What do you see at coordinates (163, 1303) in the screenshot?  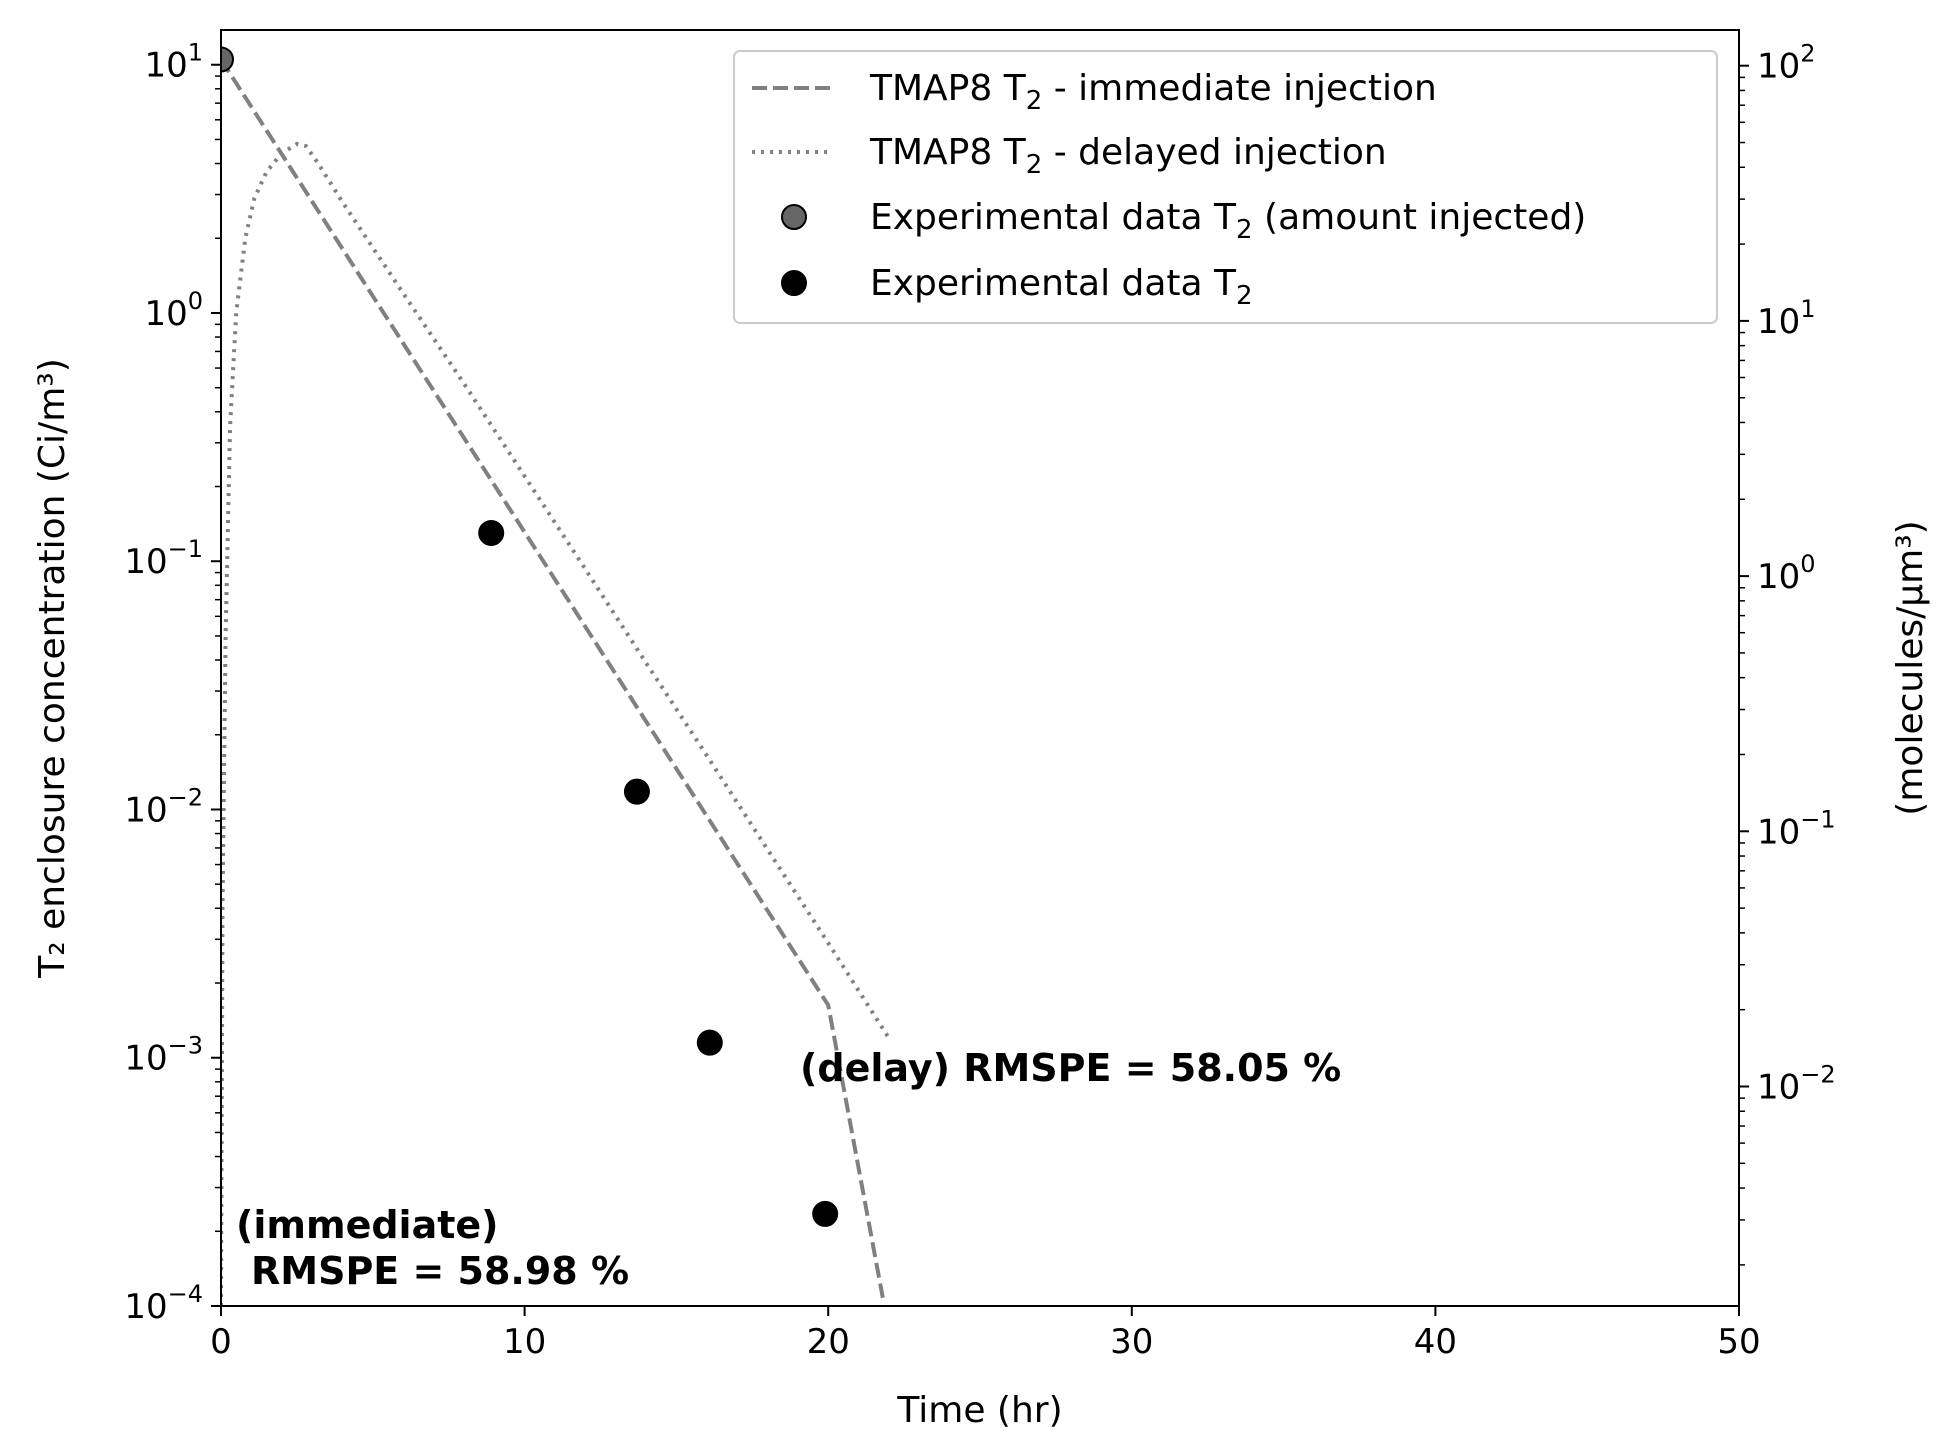 I see `y-tick-label-5: 10⁻⁴` at bounding box center [163, 1303].